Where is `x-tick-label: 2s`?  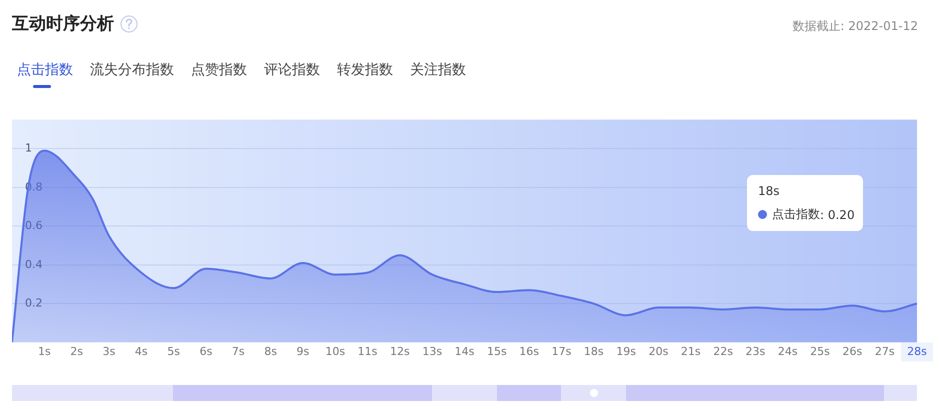
x-tick-label: 2s is located at coordinates (77, 351).